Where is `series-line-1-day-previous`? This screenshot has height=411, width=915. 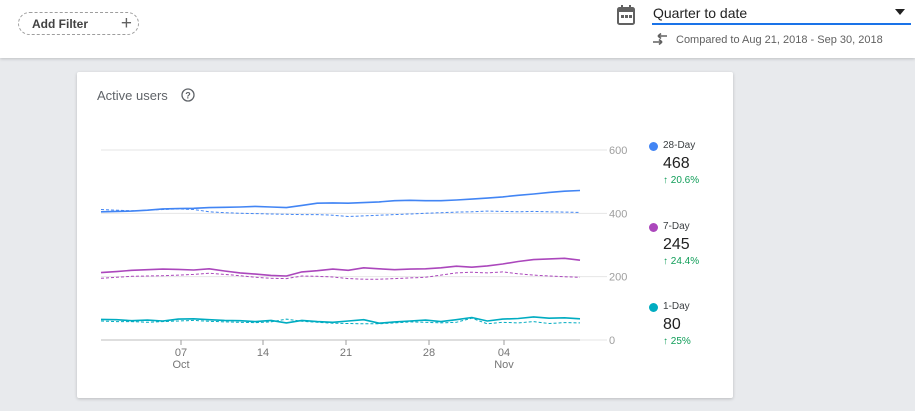
series-line-1-day-previous is located at coordinates (340, 321).